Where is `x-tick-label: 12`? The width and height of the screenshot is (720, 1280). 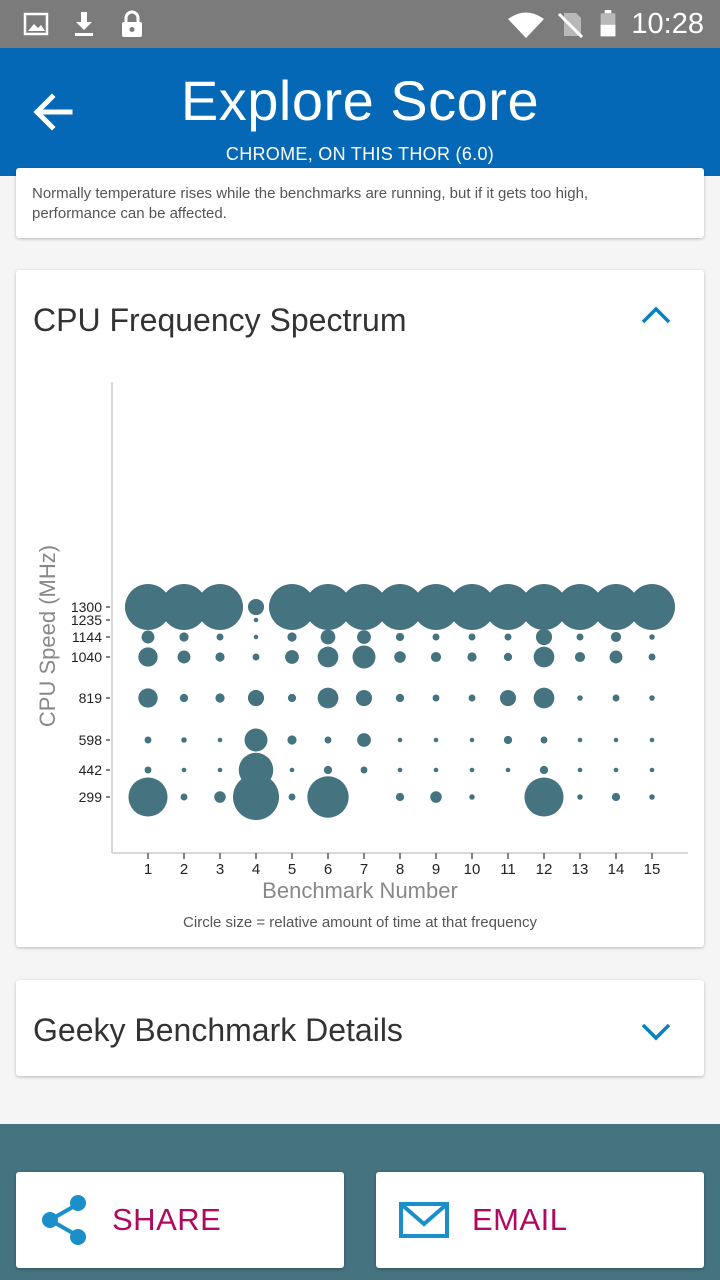
x-tick-label: 12 is located at coordinates (544, 869).